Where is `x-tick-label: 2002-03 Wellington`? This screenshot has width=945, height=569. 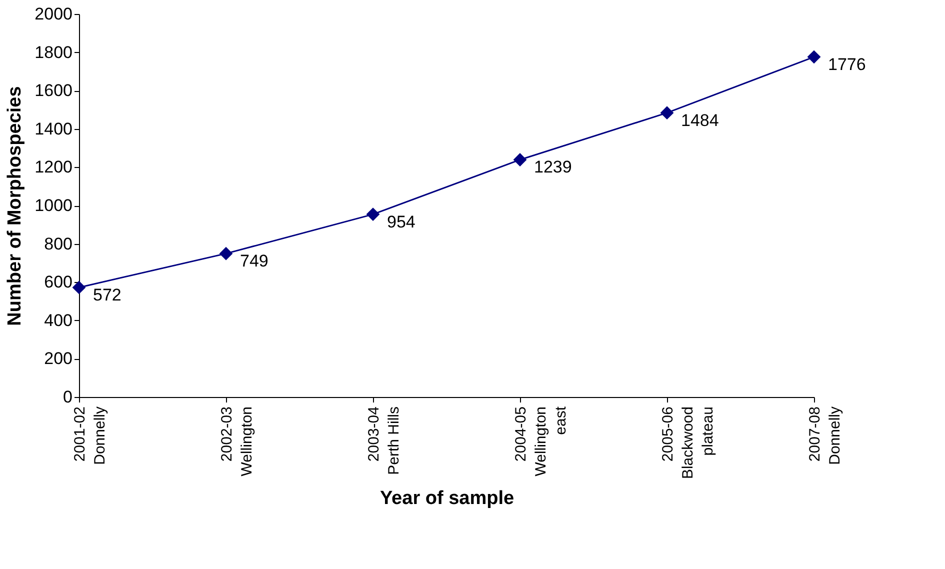
x-tick-label: 2002-03 Wellington is located at coordinates (237, 441).